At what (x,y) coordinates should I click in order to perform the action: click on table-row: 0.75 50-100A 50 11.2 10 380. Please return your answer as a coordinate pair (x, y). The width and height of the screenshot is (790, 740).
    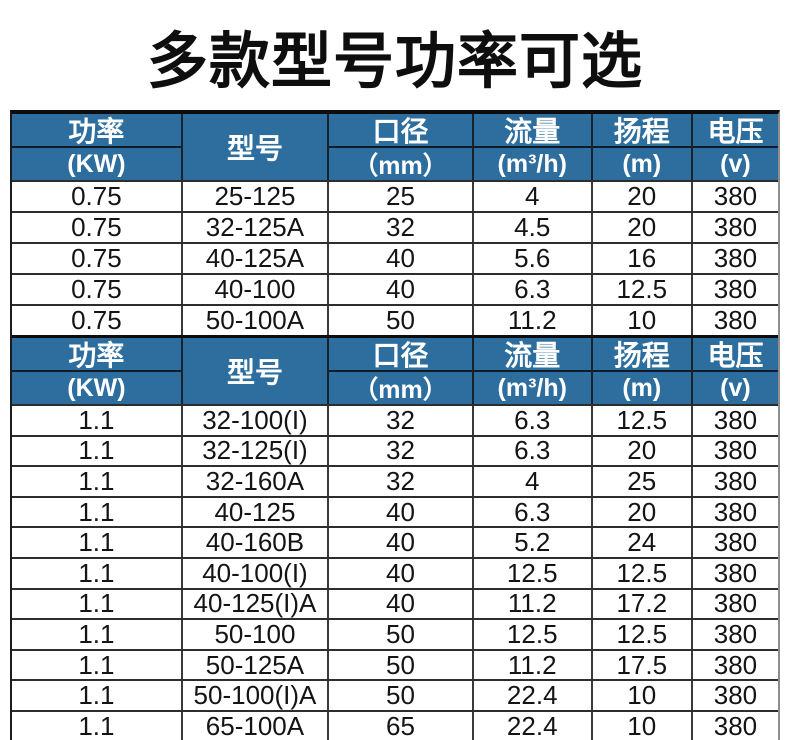
    Looking at the image, I should click on (395, 319).